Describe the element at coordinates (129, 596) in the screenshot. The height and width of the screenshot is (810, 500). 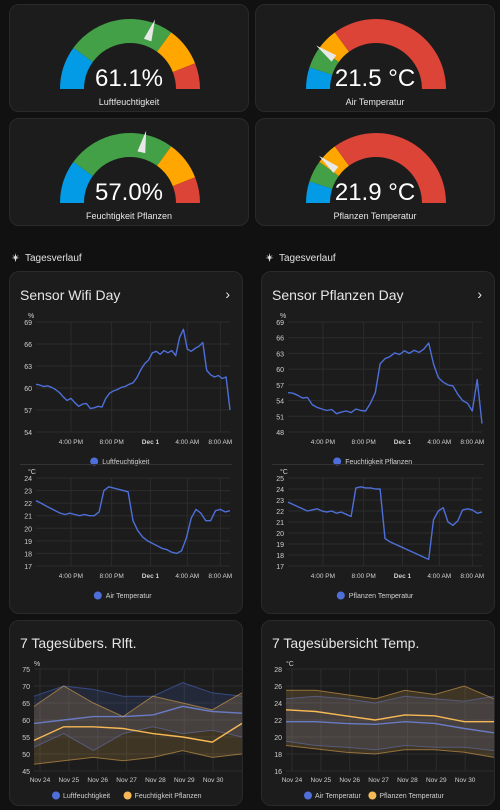
I see `legend-label: Air Temperatur` at that location.